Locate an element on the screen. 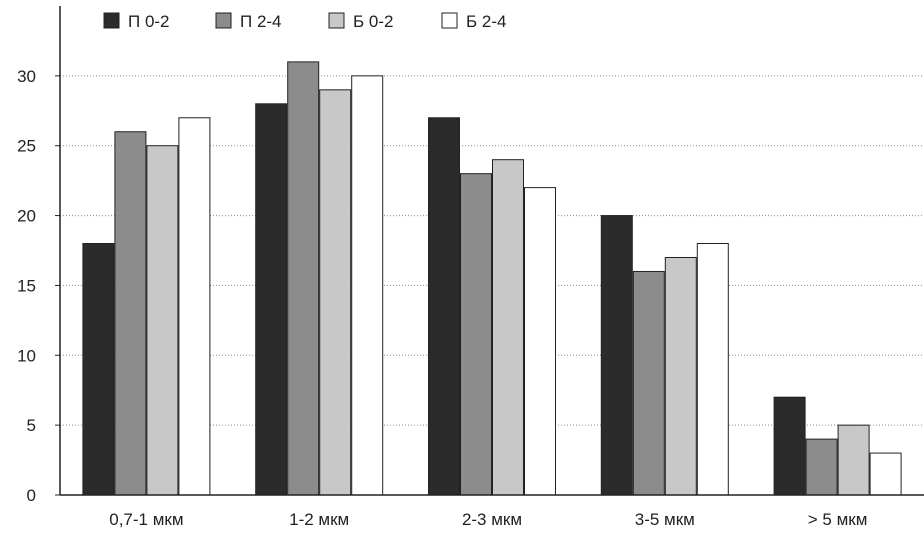 Image resolution: width=924 pixels, height=533 pixels. category-label: > 5 мкм is located at coordinates (838, 519).